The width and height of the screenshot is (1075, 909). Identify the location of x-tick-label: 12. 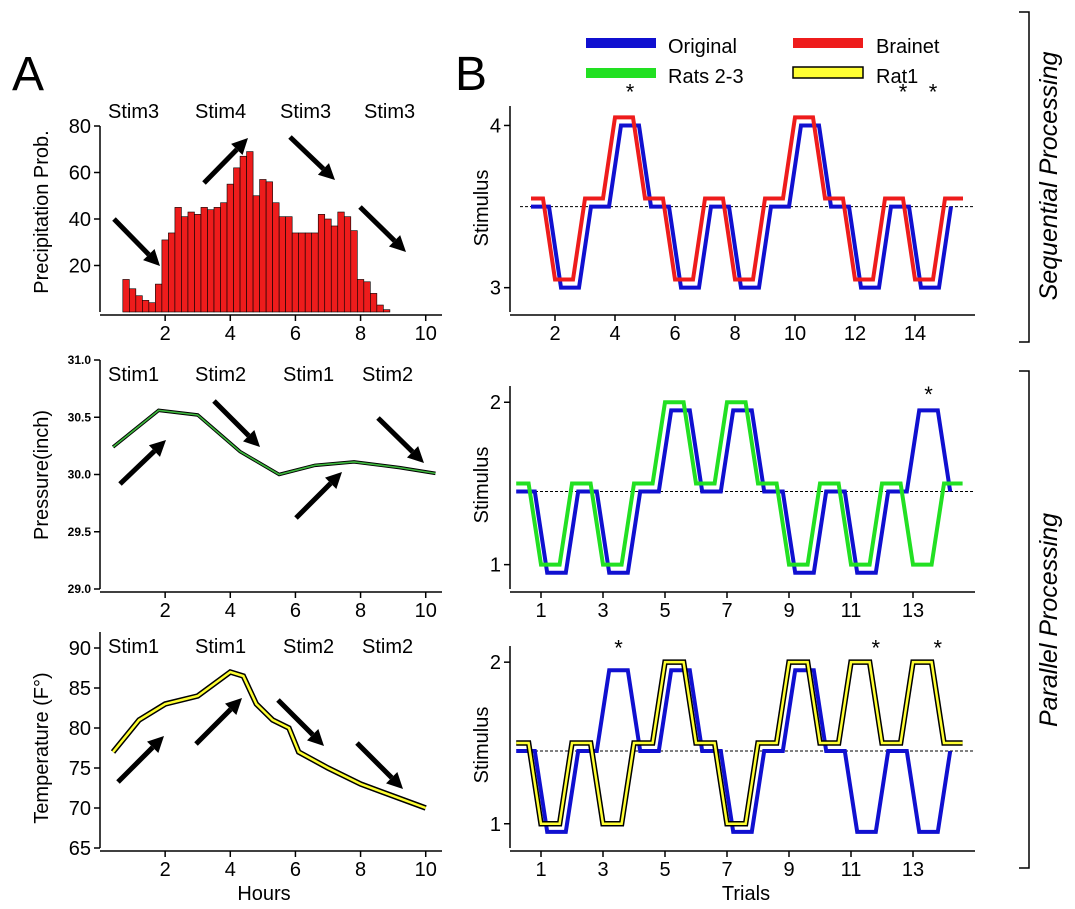
(855, 334).